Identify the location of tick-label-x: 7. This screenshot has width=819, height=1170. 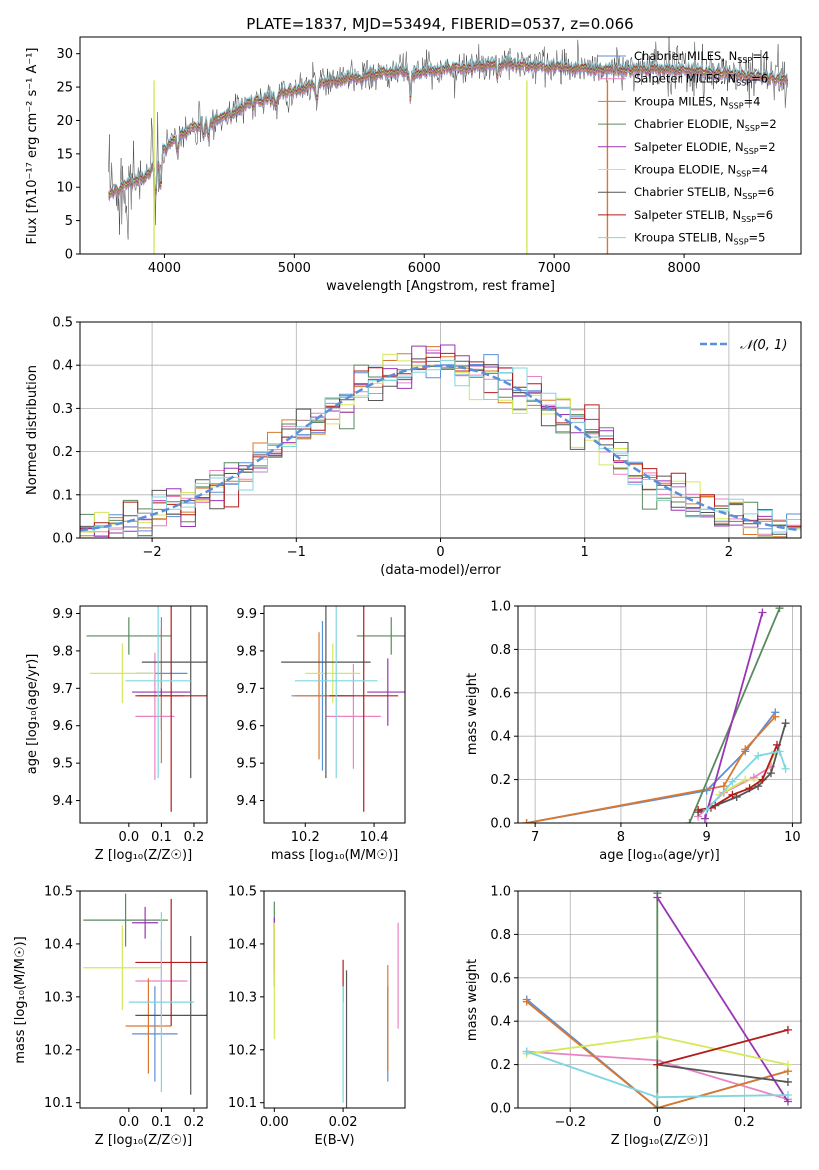
(535, 837).